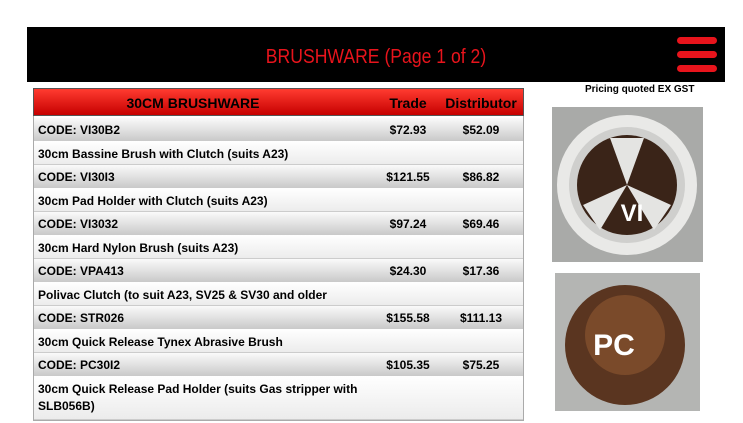  Describe the element at coordinates (76, 177) in the screenshot. I see `product-code: CODE: VI30I3` at that location.